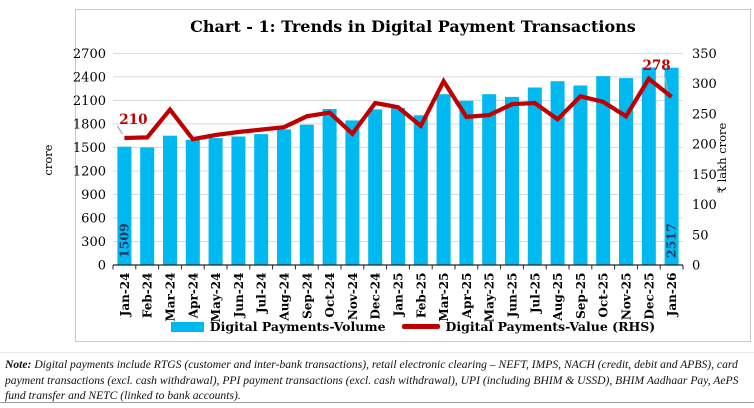 The height and width of the screenshot is (408, 754). I want to click on y-tick-label: 1500, so click(89, 148).